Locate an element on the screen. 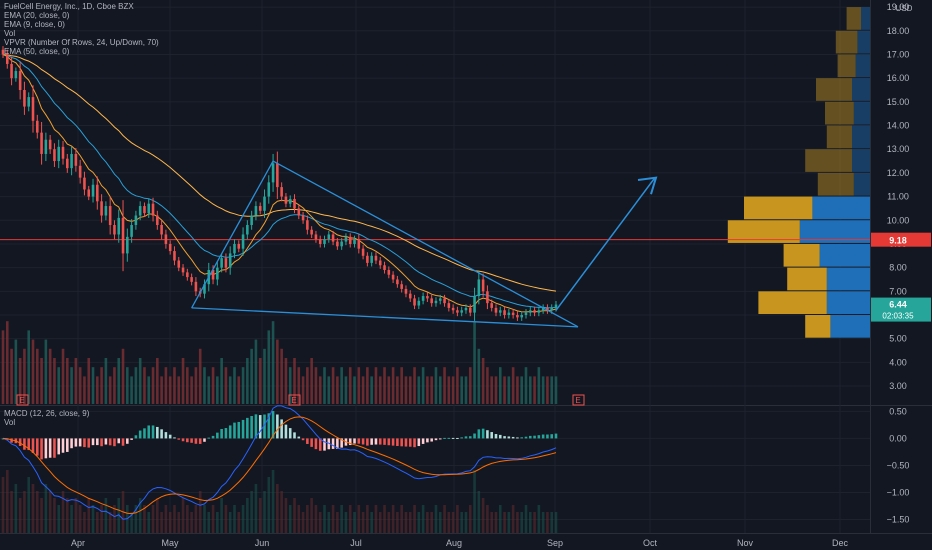  price-tick-label: 11.00 is located at coordinates (898, 197).